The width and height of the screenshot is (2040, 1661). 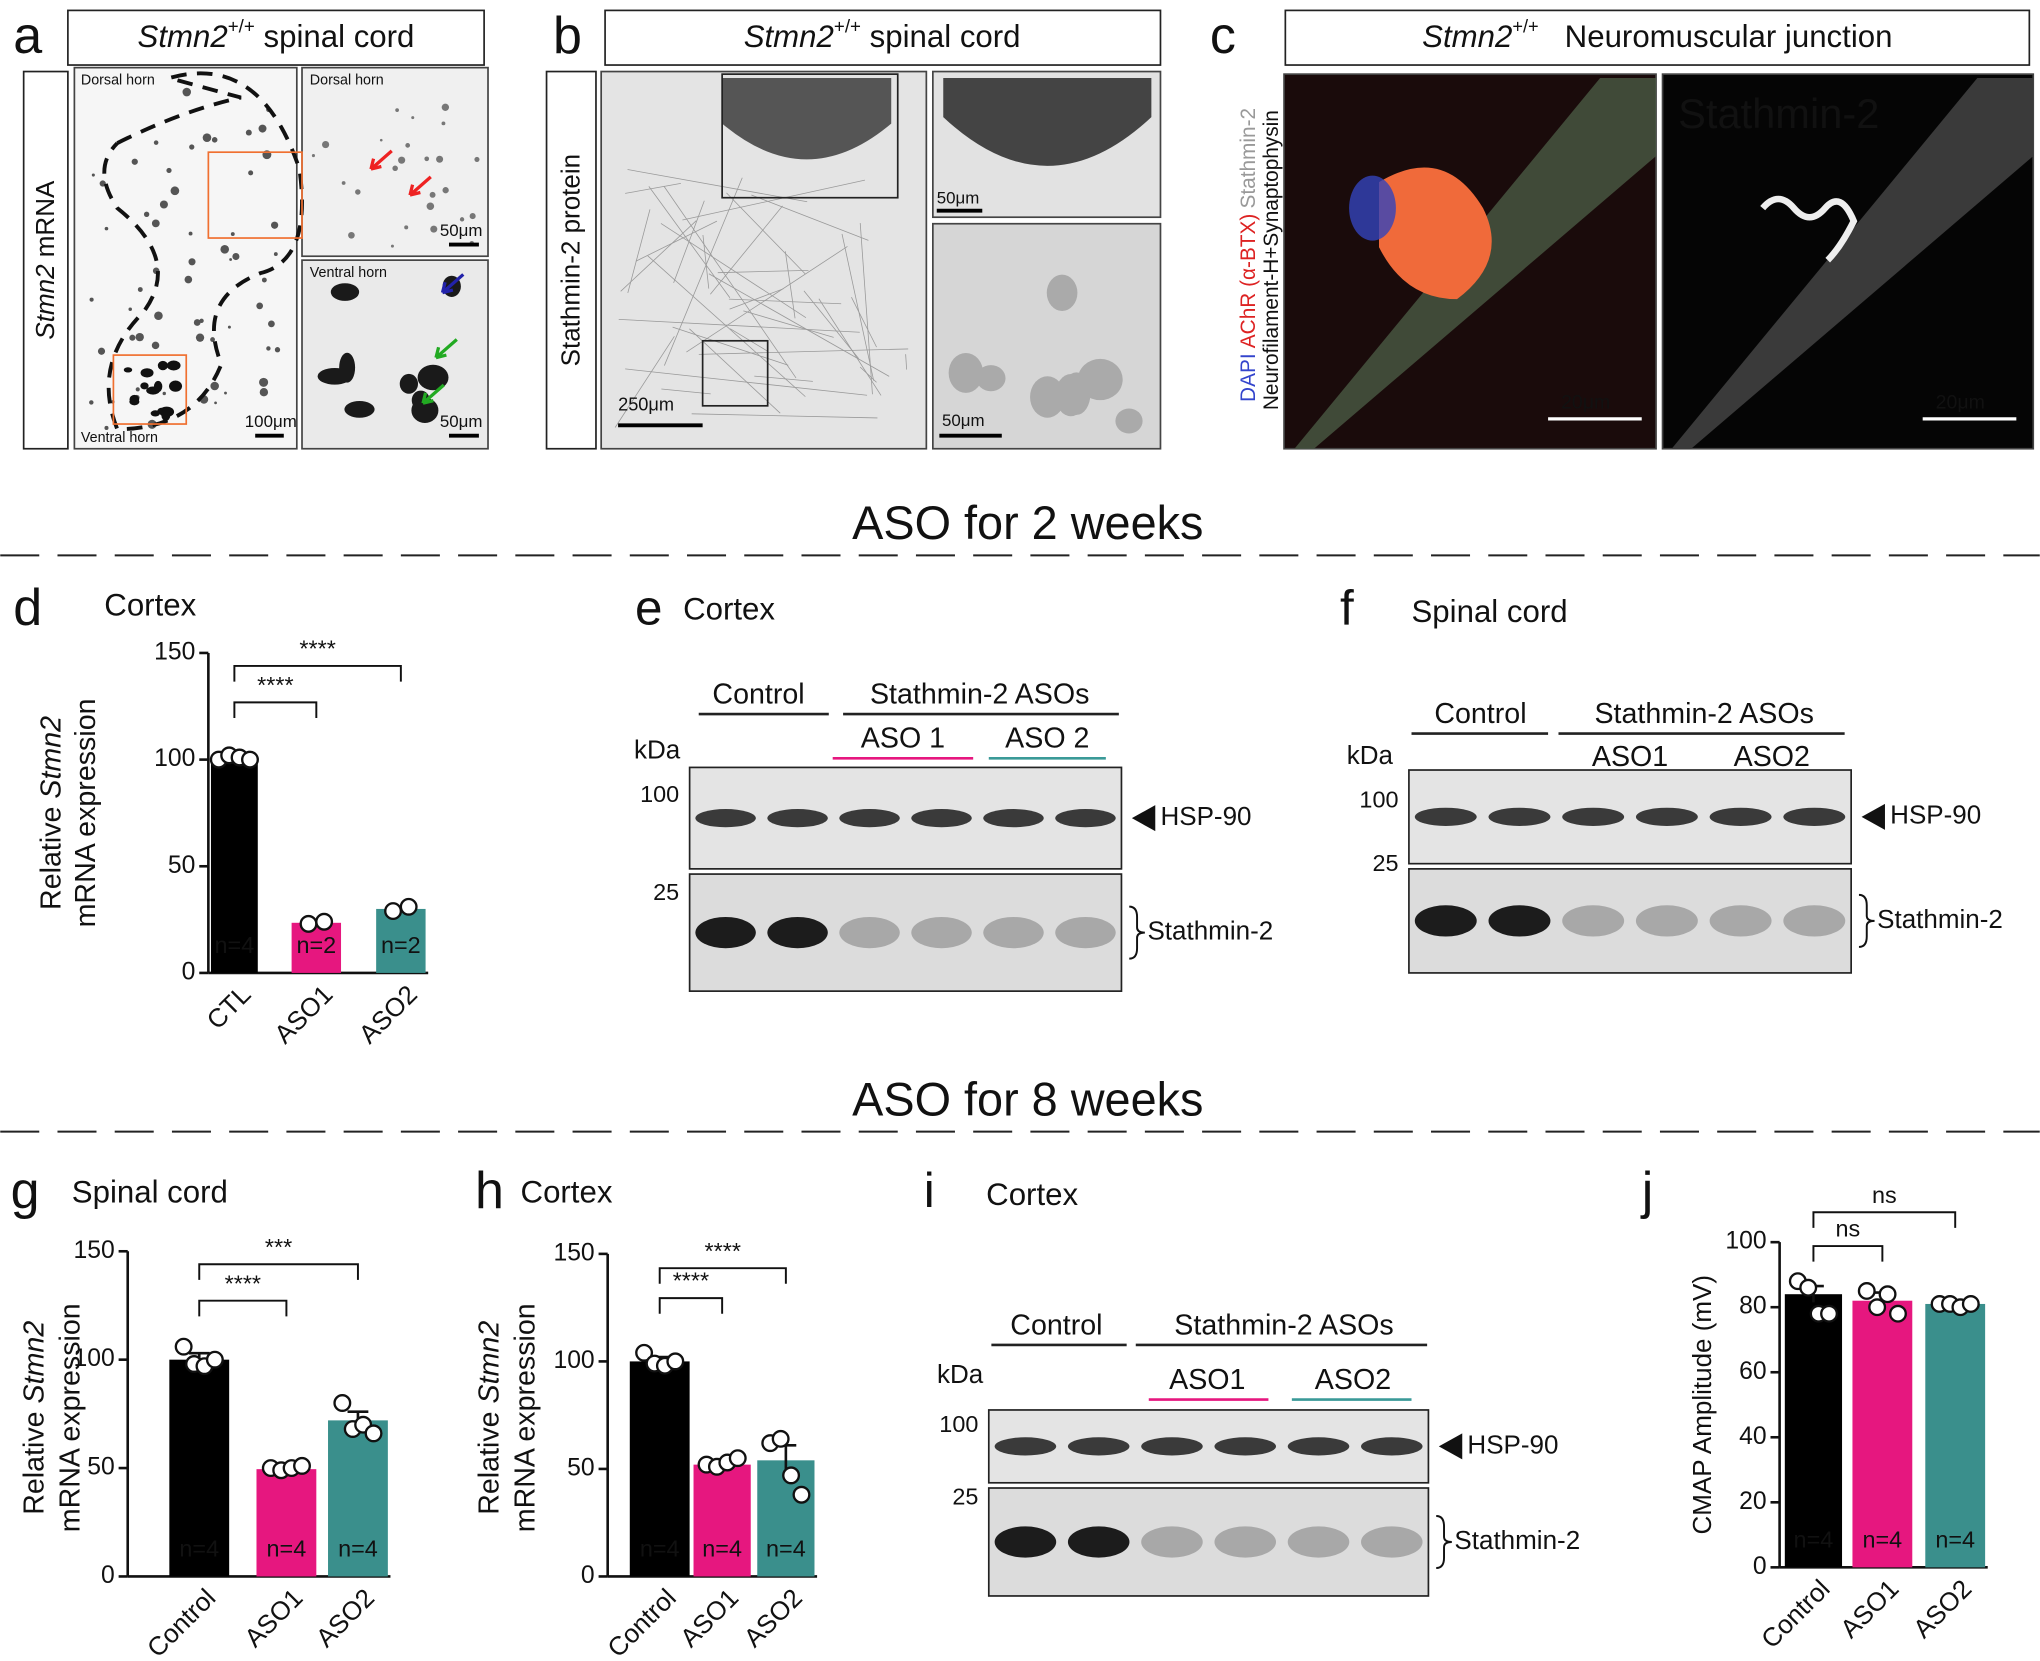 I want to click on y-tick-label: 50, so click(x=100, y=1467).